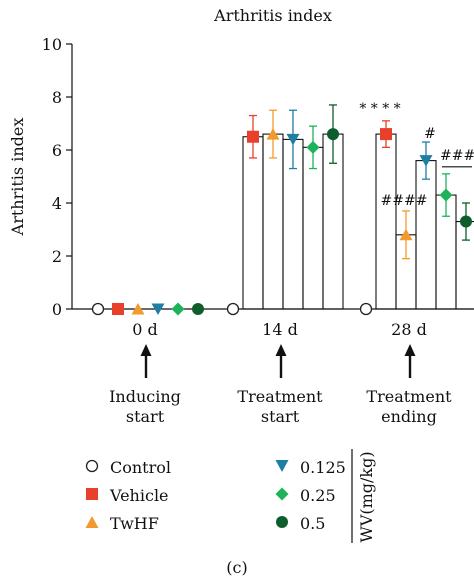  Describe the element at coordinates (17, 177) in the screenshot. I see `y-axis-label: Arthritis index` at that location.